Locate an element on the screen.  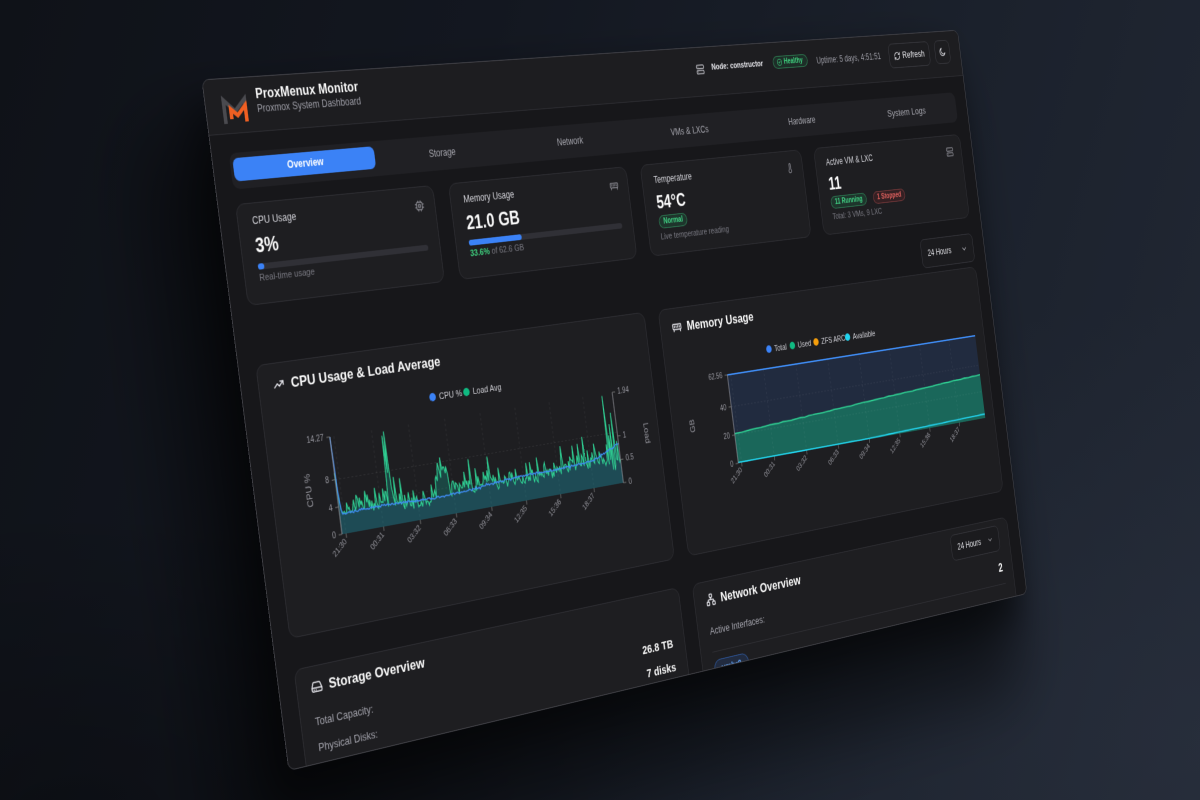
svg-text: Available is located at coordinates (864, 335).